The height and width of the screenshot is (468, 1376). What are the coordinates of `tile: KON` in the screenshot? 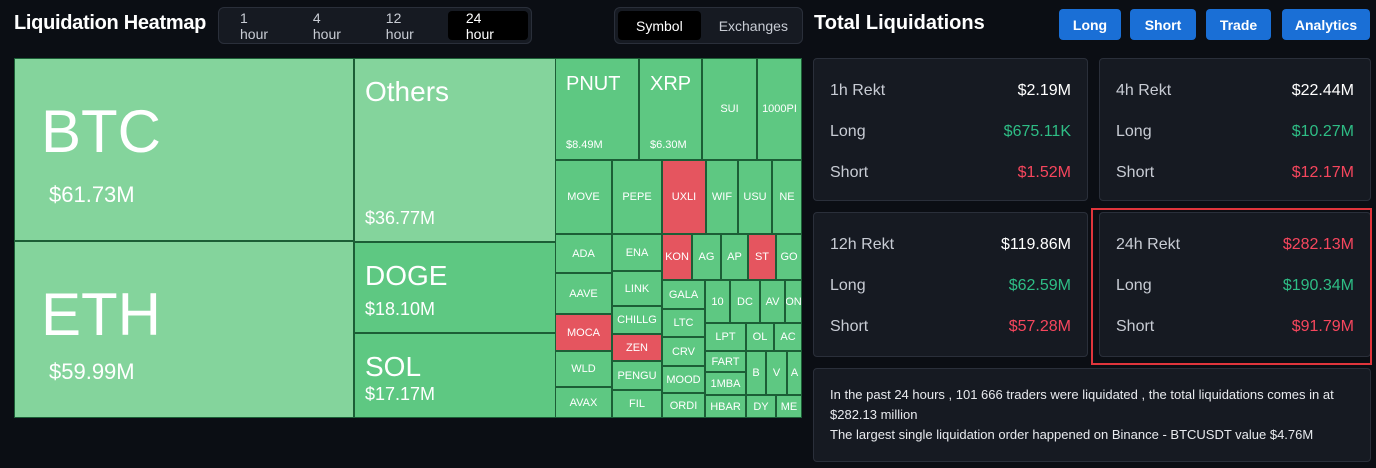 It's located at (677, 257).